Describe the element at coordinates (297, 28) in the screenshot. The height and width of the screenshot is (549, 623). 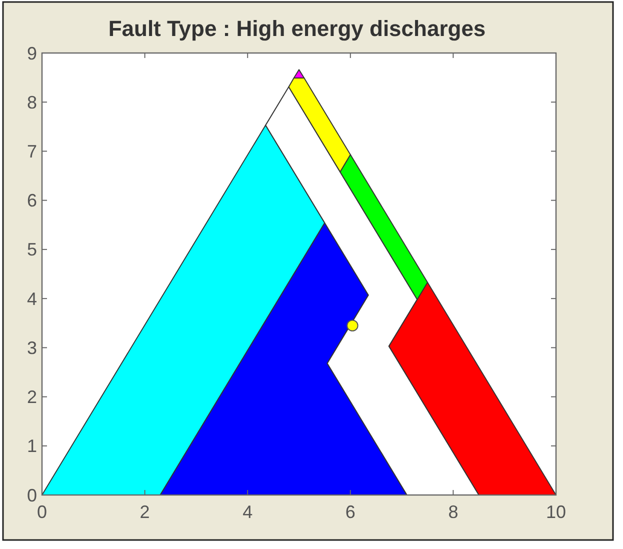
I see `chart-title: Fault Type : High energy discharges` at that location.